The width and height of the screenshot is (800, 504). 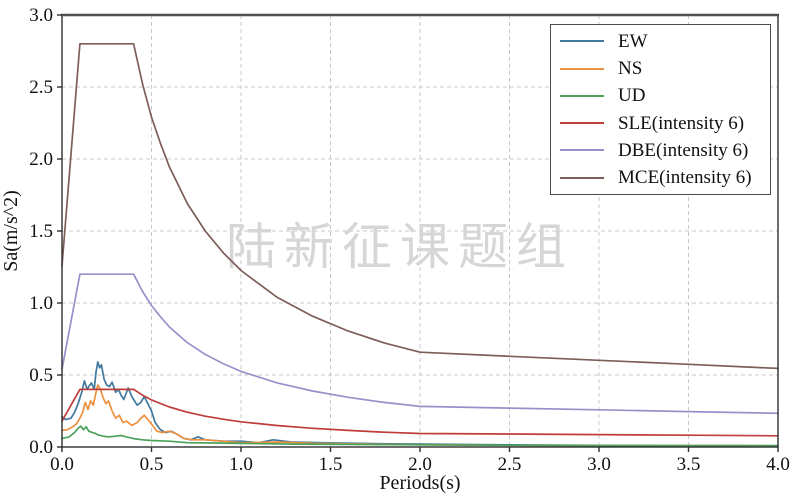 I want to click on x-tick-label: 3.0, so click(x=599, y=464).